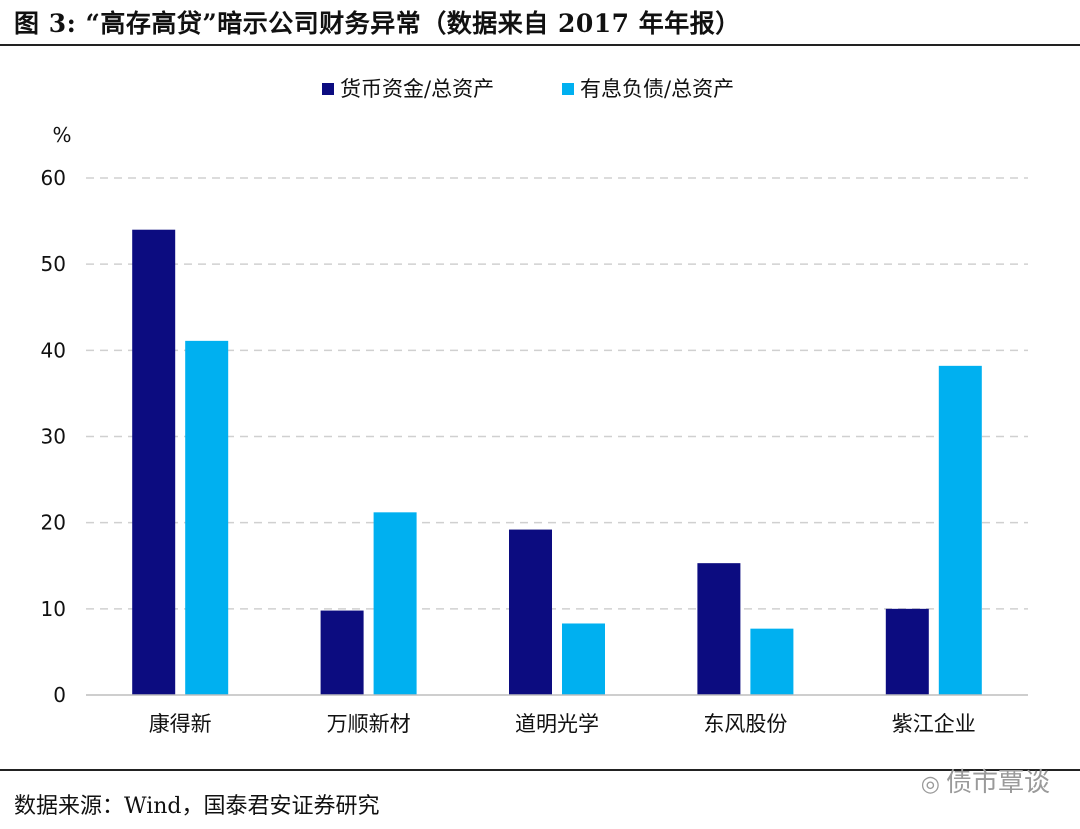 The image size is (1080, 829). Describe the element at coordinates (369, 724) in the screenshot. I see `x-tick-label: 万顺新材` at that location.